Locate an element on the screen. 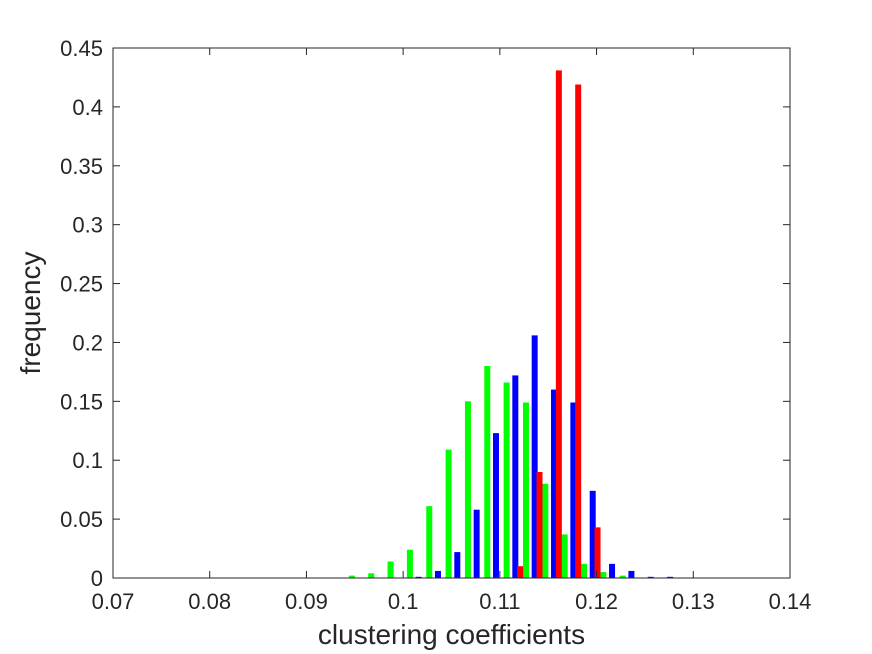 Image resolution: width=872 pixels, height=654 pixels. y-tick-label: 0.3 is located at coordinates (87, 225).